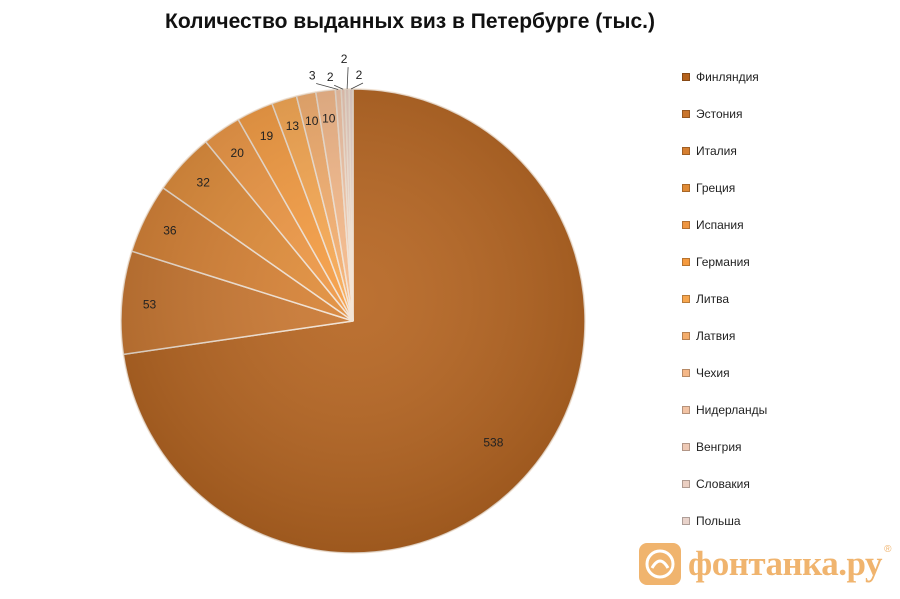 The width and height of the screenshot is (900, 599). What do you see at coordinates (716, 187) in the screenshot?
I see `legend-label: Греция` at bounding box center [716, 187].